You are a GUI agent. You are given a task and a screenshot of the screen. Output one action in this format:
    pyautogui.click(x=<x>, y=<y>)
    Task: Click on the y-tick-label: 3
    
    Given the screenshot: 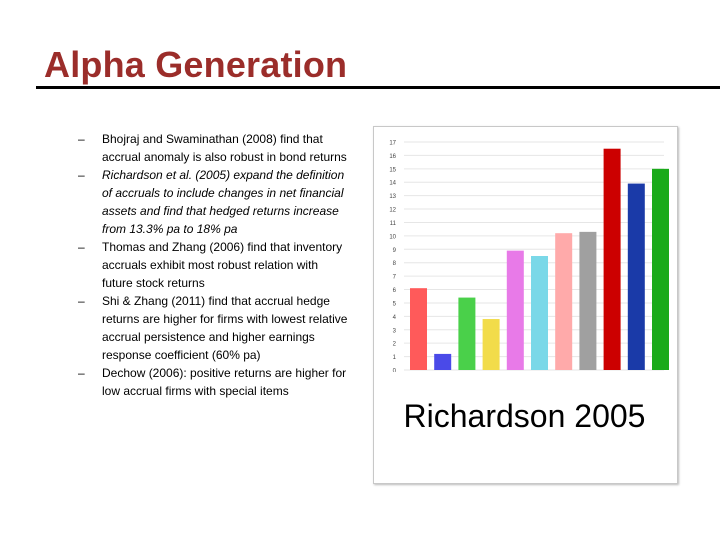 What is the action you would take?
    pyautogui.click(x=395, y=331)
    